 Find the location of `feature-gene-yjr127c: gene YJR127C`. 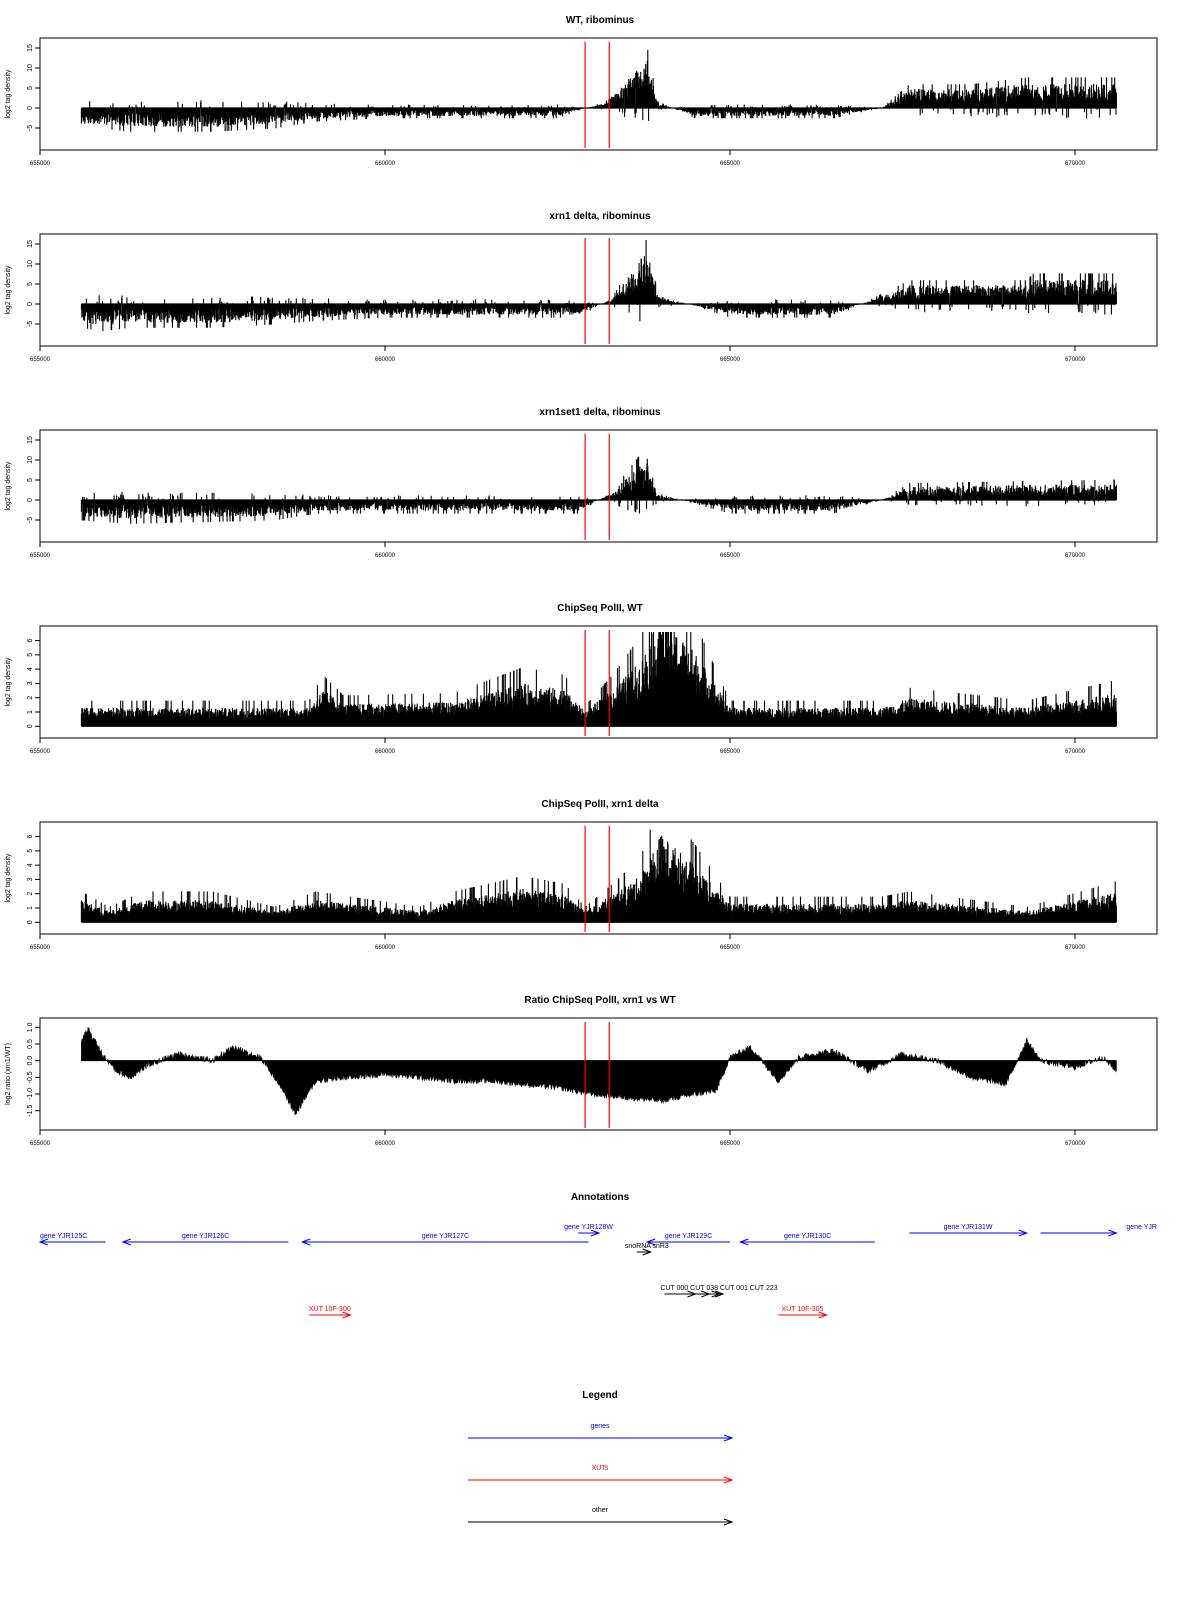

feature-gene-yjr127c: gene YJR127C is located at coordinates (444, 1239).